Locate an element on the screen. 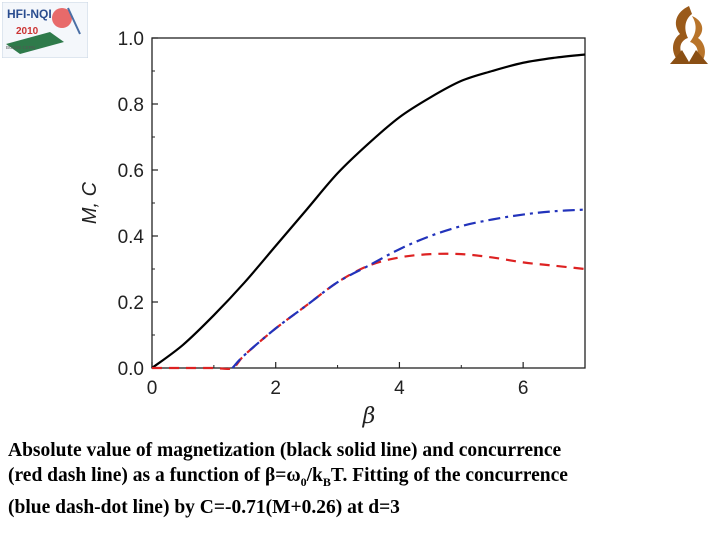 The height and width of the screenshot is (540, 720). caption-subscript-zero: 0 is located at coordinates (303, 481).